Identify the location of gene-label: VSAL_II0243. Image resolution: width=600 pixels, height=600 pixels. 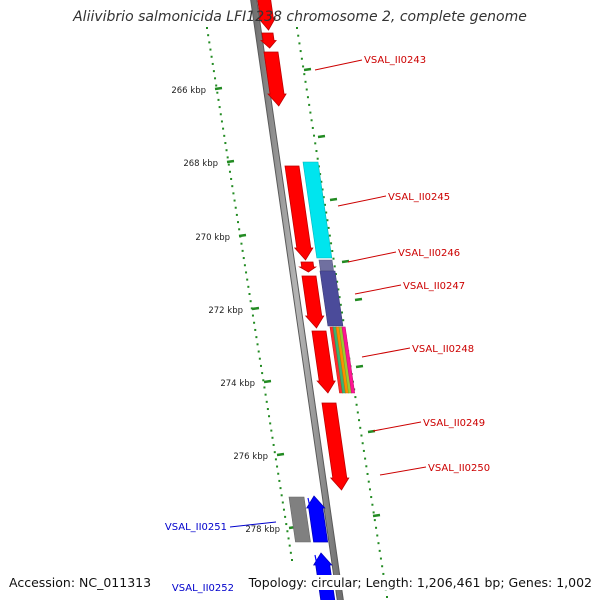
(395, 60).